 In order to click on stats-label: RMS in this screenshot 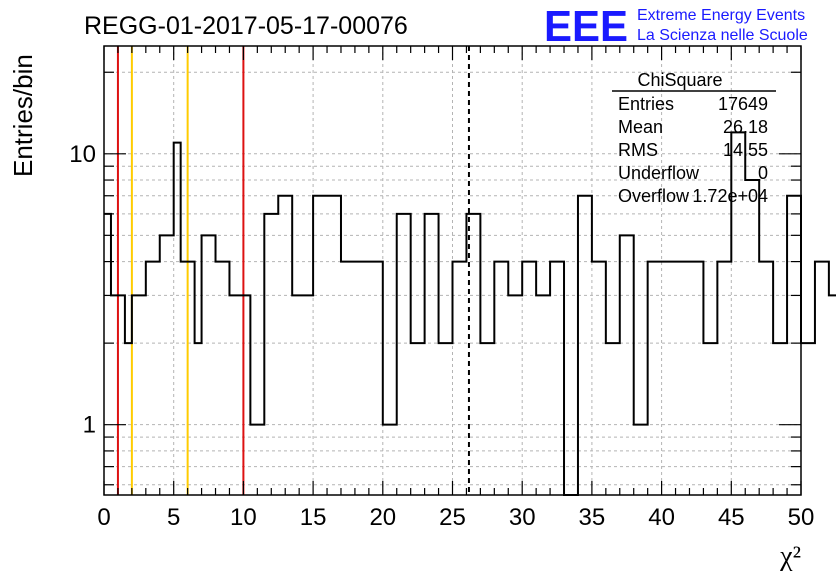, I will do `click(638, 150)`.